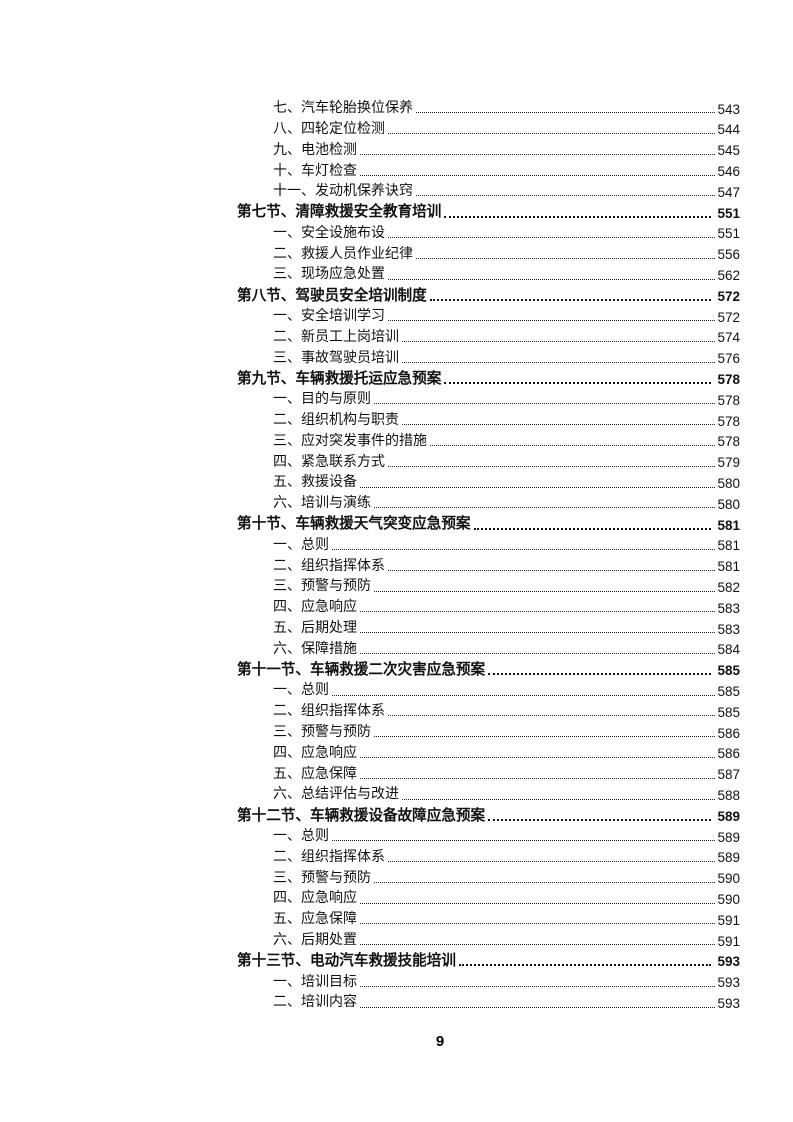 The height and width of the screenshot is (1122, 793). What do you see at coordinates (329, 857) in the screenshot?
I see `toc-entry-title: 二、组织指挥体系` at bounding box center [329, 857].